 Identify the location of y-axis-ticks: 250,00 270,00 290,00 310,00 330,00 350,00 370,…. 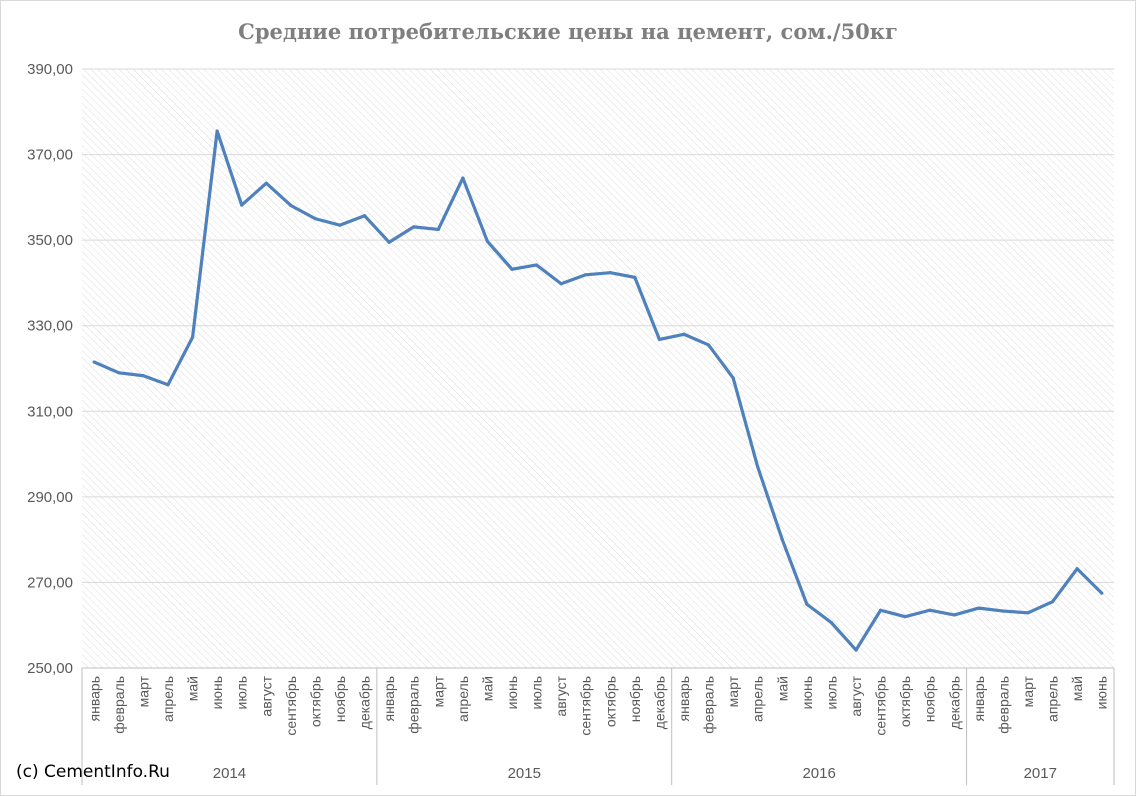
(50, 369).